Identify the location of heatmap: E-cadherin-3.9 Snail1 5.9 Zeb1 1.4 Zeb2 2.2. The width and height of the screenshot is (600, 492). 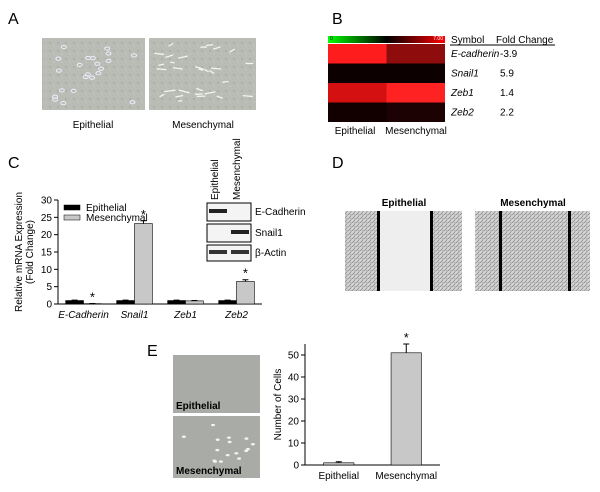
(423, 83).